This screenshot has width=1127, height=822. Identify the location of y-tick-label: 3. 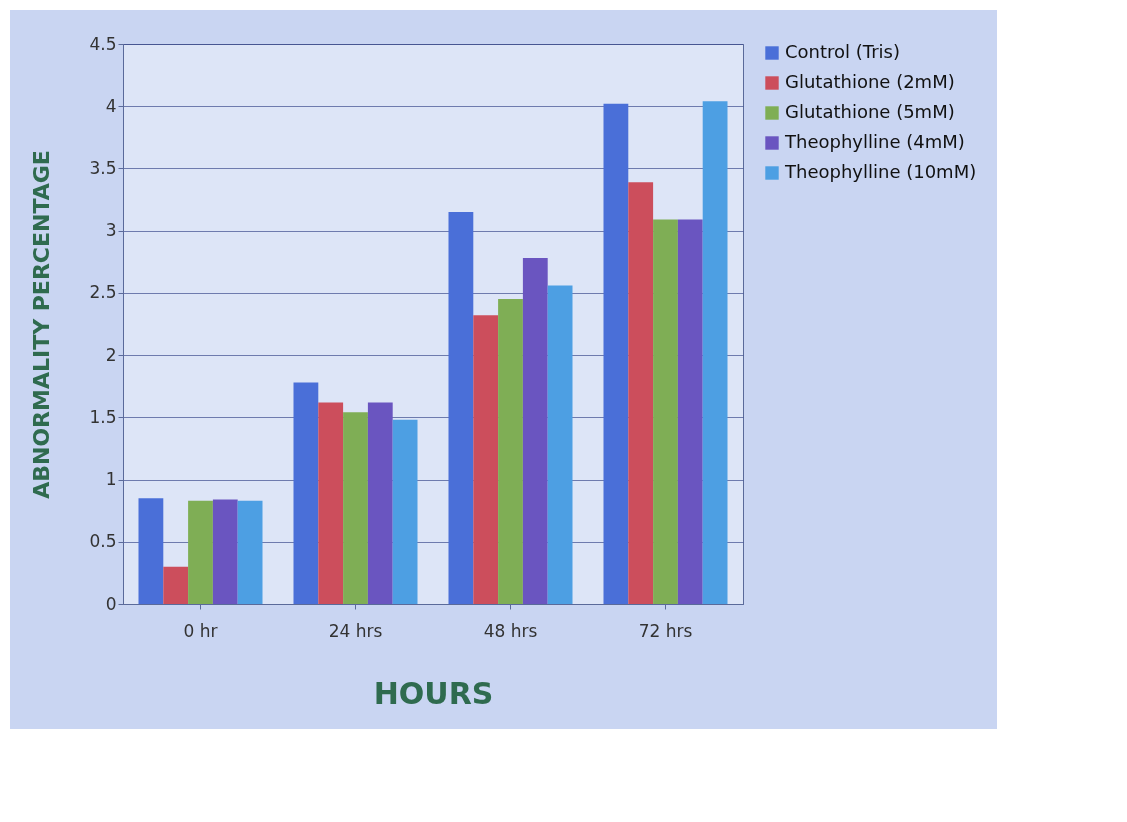
(111, 230).